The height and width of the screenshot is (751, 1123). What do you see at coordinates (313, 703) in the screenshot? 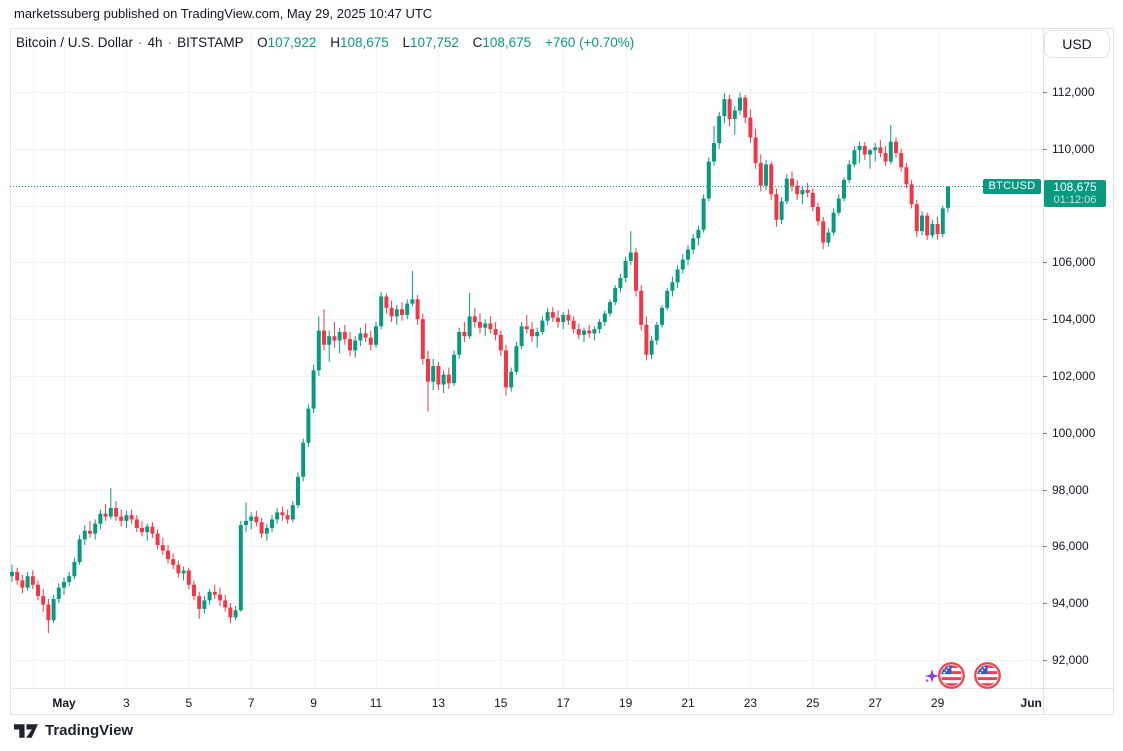
I see `time-tick-label: 9` at bounding box center [313, 703].